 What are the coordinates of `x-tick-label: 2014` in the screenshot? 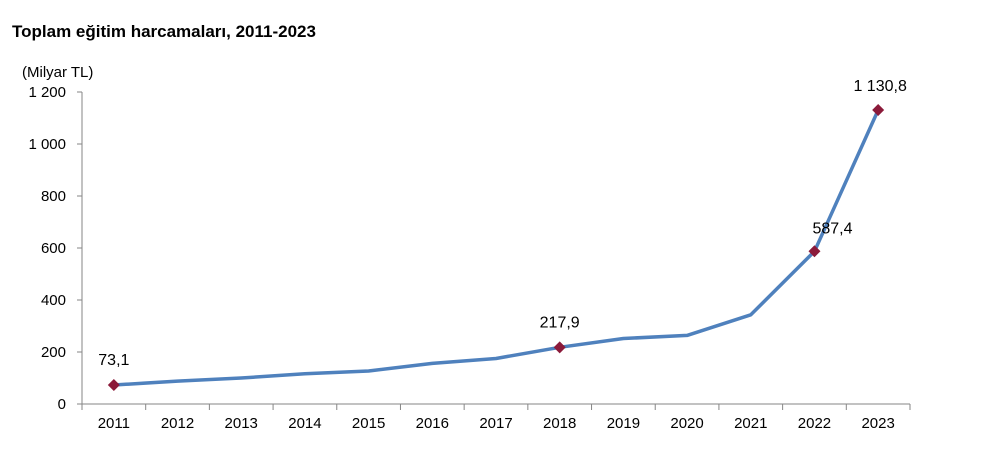 It's located at (304, 423).